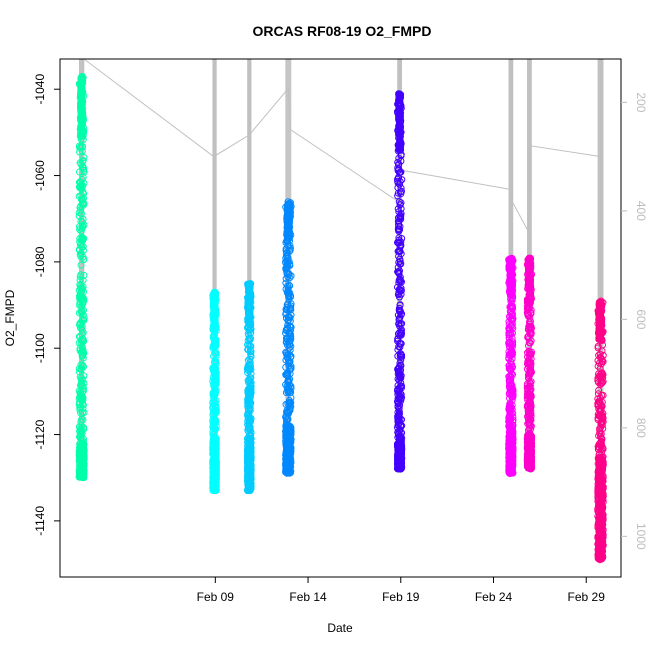 The width and height of the screenshot is (650, 650). I want to click on flight-series-RF08, so click(81, 277).